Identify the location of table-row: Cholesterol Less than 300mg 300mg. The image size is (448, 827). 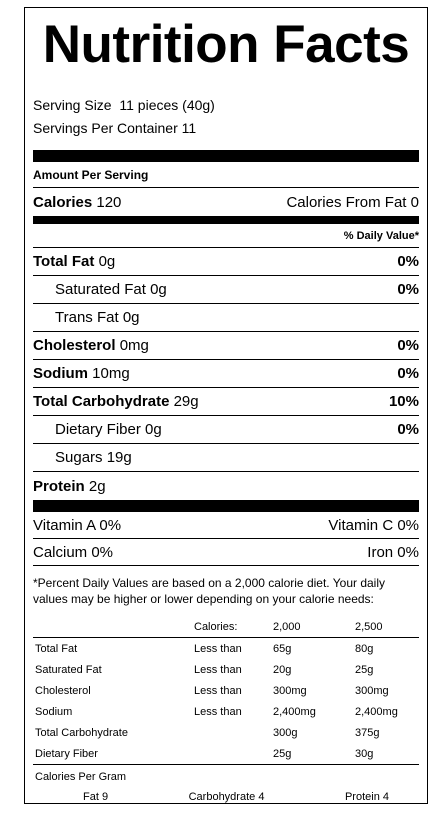
(226, 690).